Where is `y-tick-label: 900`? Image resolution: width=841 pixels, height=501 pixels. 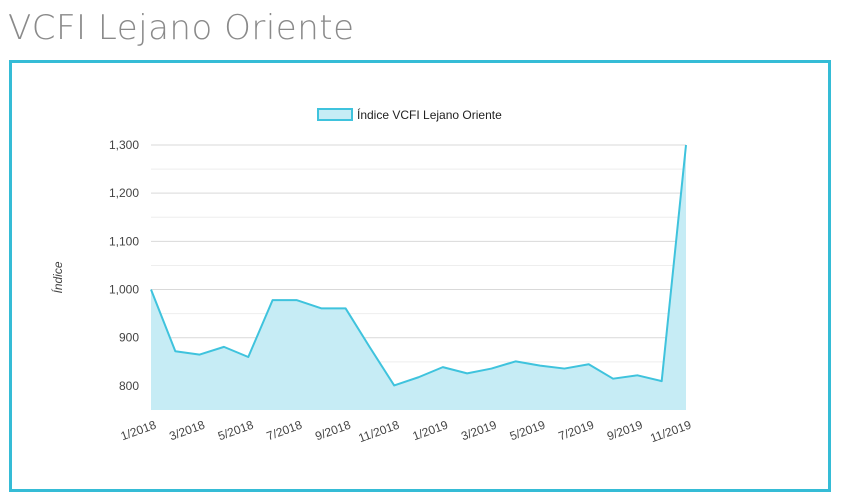
y-tick-label: 900 is located at coordinates (129, 338).